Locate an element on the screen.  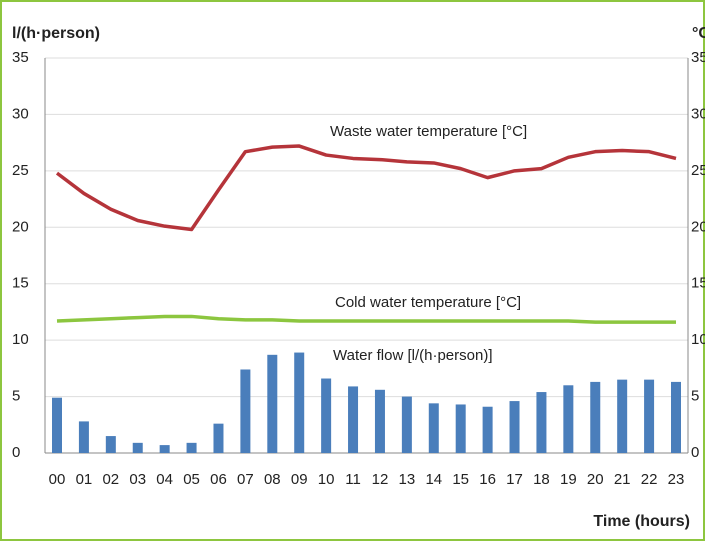
x-tick-label: 07 is located at coordinates (245, 479).